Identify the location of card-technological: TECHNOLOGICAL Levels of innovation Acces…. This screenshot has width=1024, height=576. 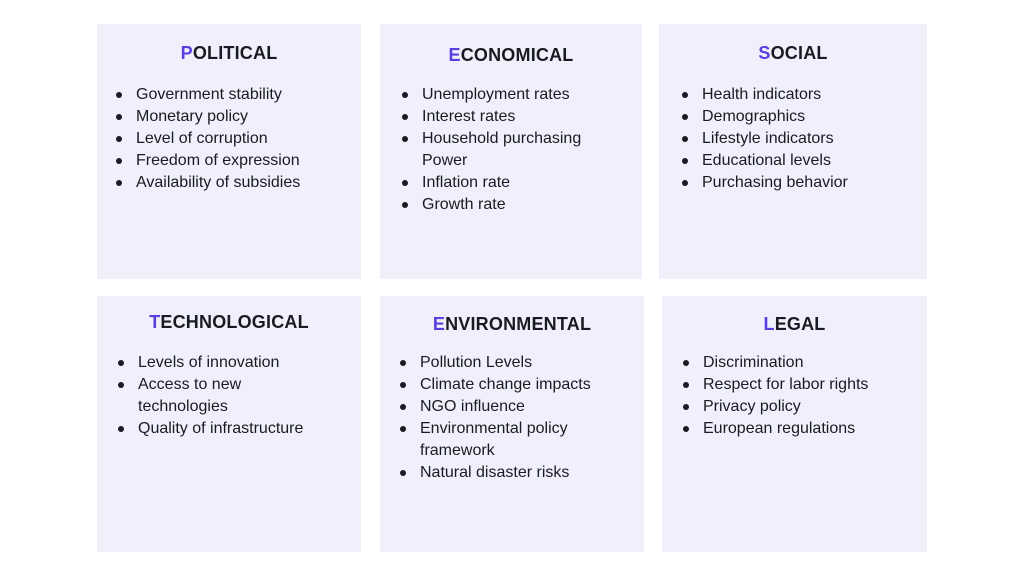
(229, 424).